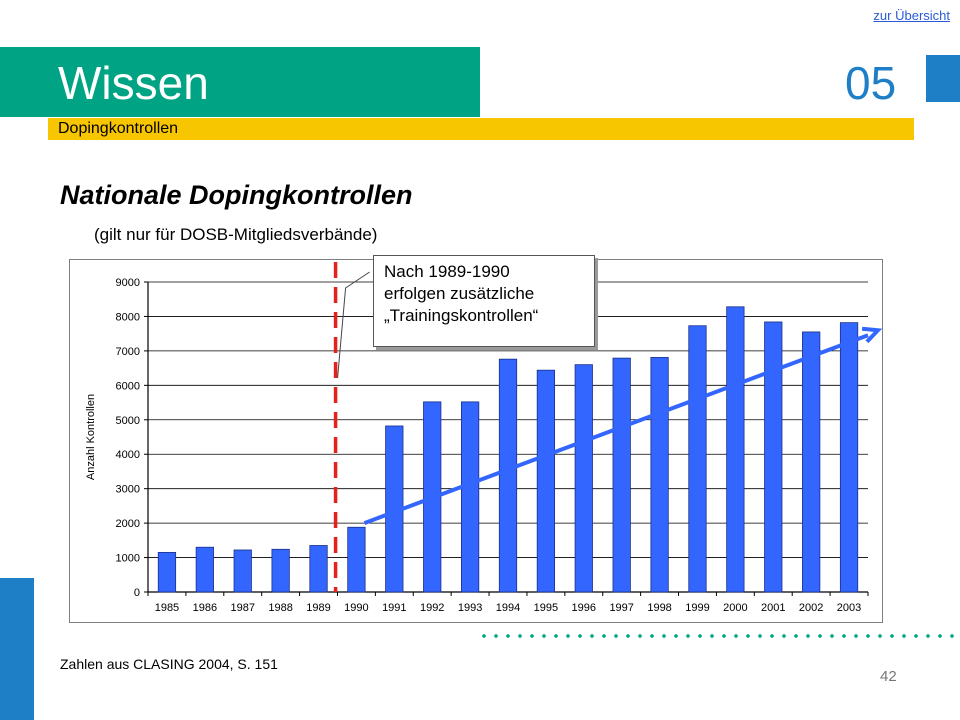  What do you see at coordinates (584, 608) in the screenshot?
I see `x-tick-label: 1996` at bounding box center [584, 608].